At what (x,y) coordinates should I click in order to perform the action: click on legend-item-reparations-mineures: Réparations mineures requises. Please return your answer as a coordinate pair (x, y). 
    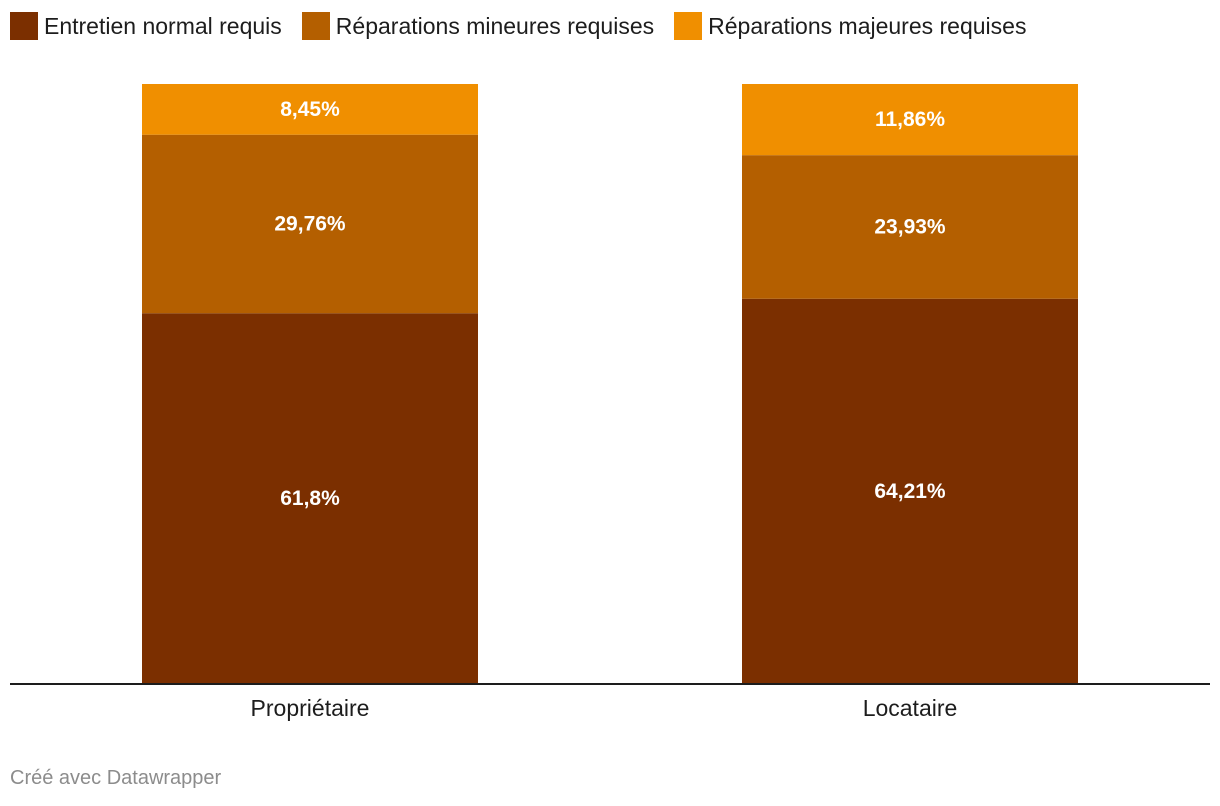
    Looking at the image, I should click on (478, 26).